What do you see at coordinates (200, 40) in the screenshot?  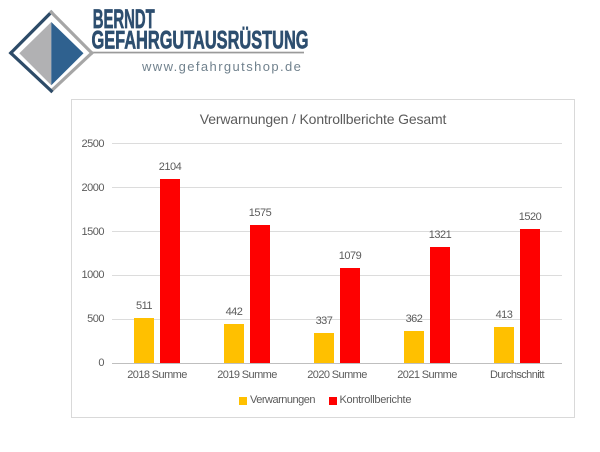 I see `svg-text: GEFAHRGUTAUSRÜSTUNG` at bounding box center [200, 40].